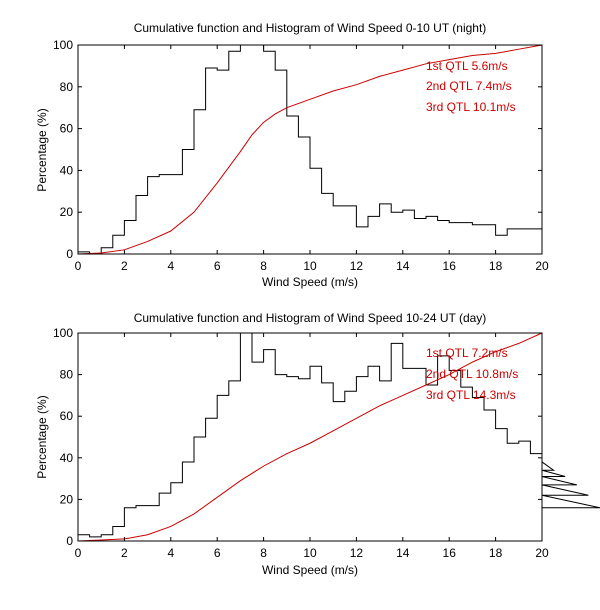  Describe the element at coordinates (63, 333) in the screenshot. I see `chart-day-y-tick-label: 100` at that location.